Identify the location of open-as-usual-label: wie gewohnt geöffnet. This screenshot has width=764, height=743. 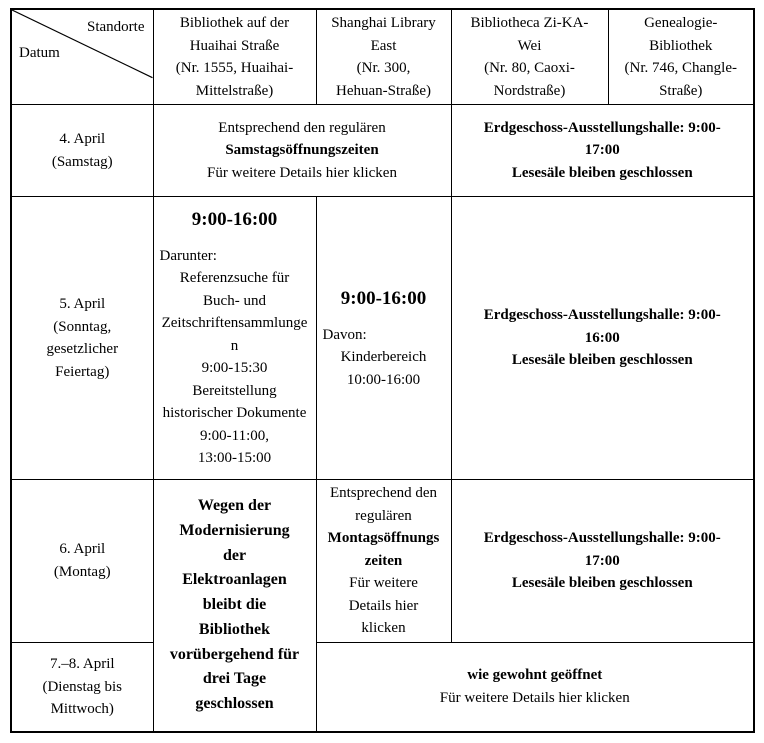
(535, 675).